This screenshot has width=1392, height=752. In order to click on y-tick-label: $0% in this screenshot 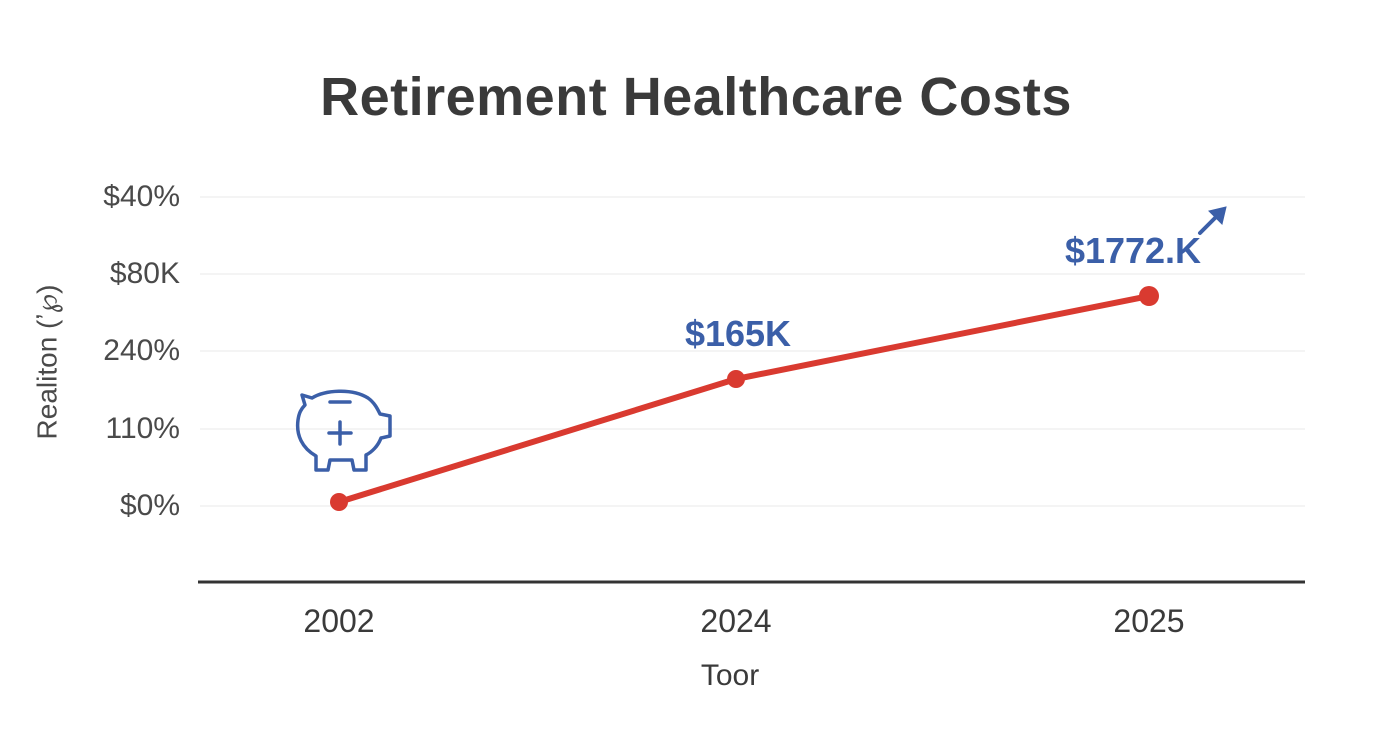, I will do `click(149, 505)`.